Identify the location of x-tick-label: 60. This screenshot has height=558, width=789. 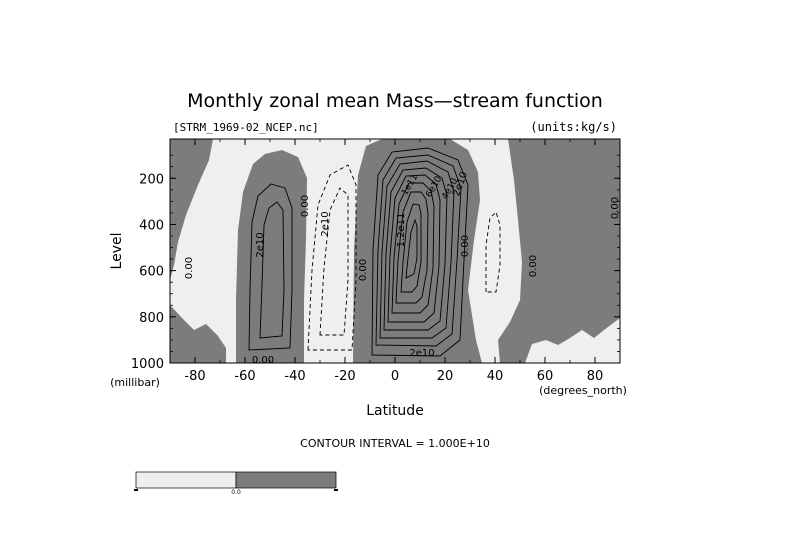
(545, 376).